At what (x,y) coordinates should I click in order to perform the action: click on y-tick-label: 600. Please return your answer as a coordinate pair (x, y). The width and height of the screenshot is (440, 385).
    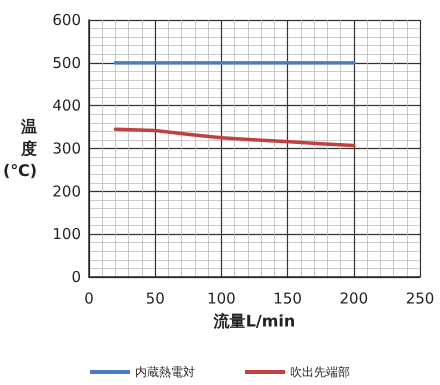
    Looking at the image, I should click on (66, 20).